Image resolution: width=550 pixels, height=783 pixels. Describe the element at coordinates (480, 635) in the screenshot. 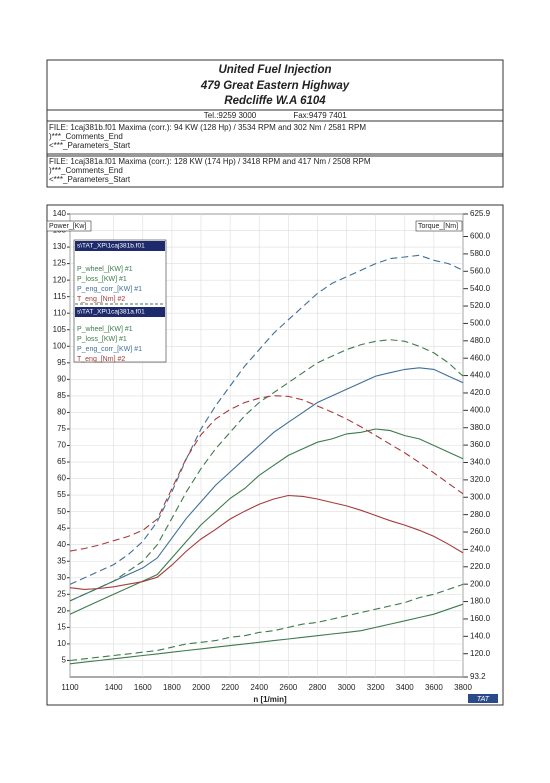

I see `y2-tick-label: 140.0` at that location.